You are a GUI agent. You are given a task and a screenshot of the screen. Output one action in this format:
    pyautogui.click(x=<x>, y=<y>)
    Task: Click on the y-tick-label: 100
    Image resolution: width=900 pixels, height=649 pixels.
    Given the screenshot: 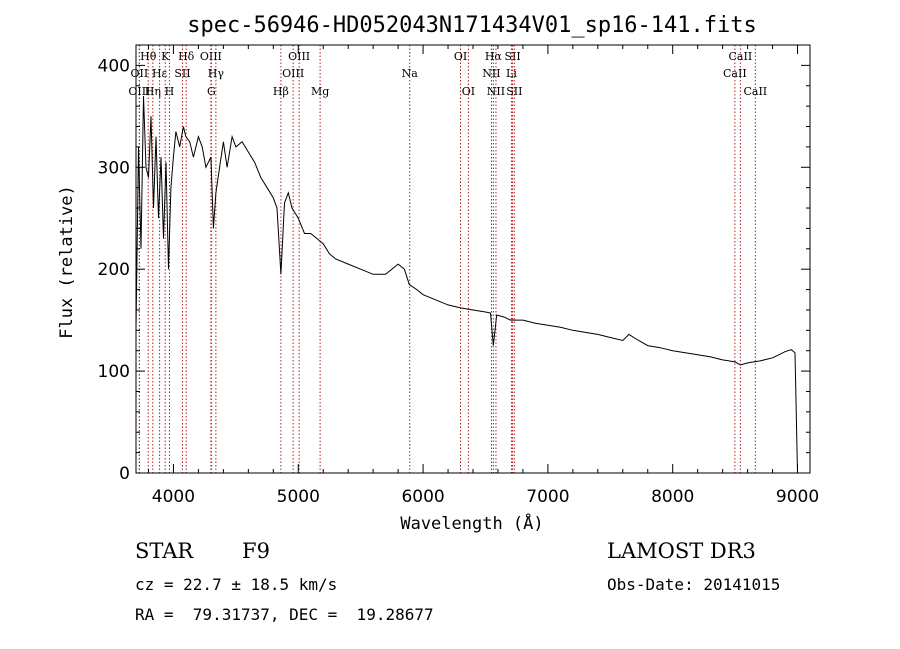 What is the action you would take?
    pyautogui.click(x=114, y=372)
    